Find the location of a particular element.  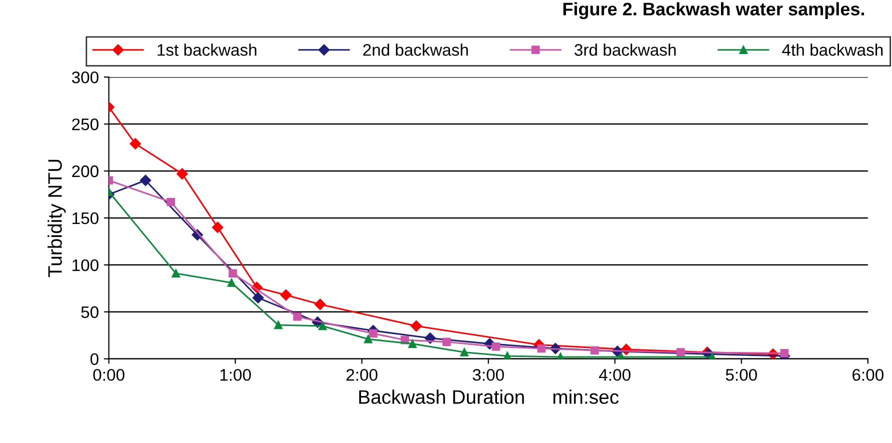

legend-label: 3rd backwash is located at coordinates (625, 50).